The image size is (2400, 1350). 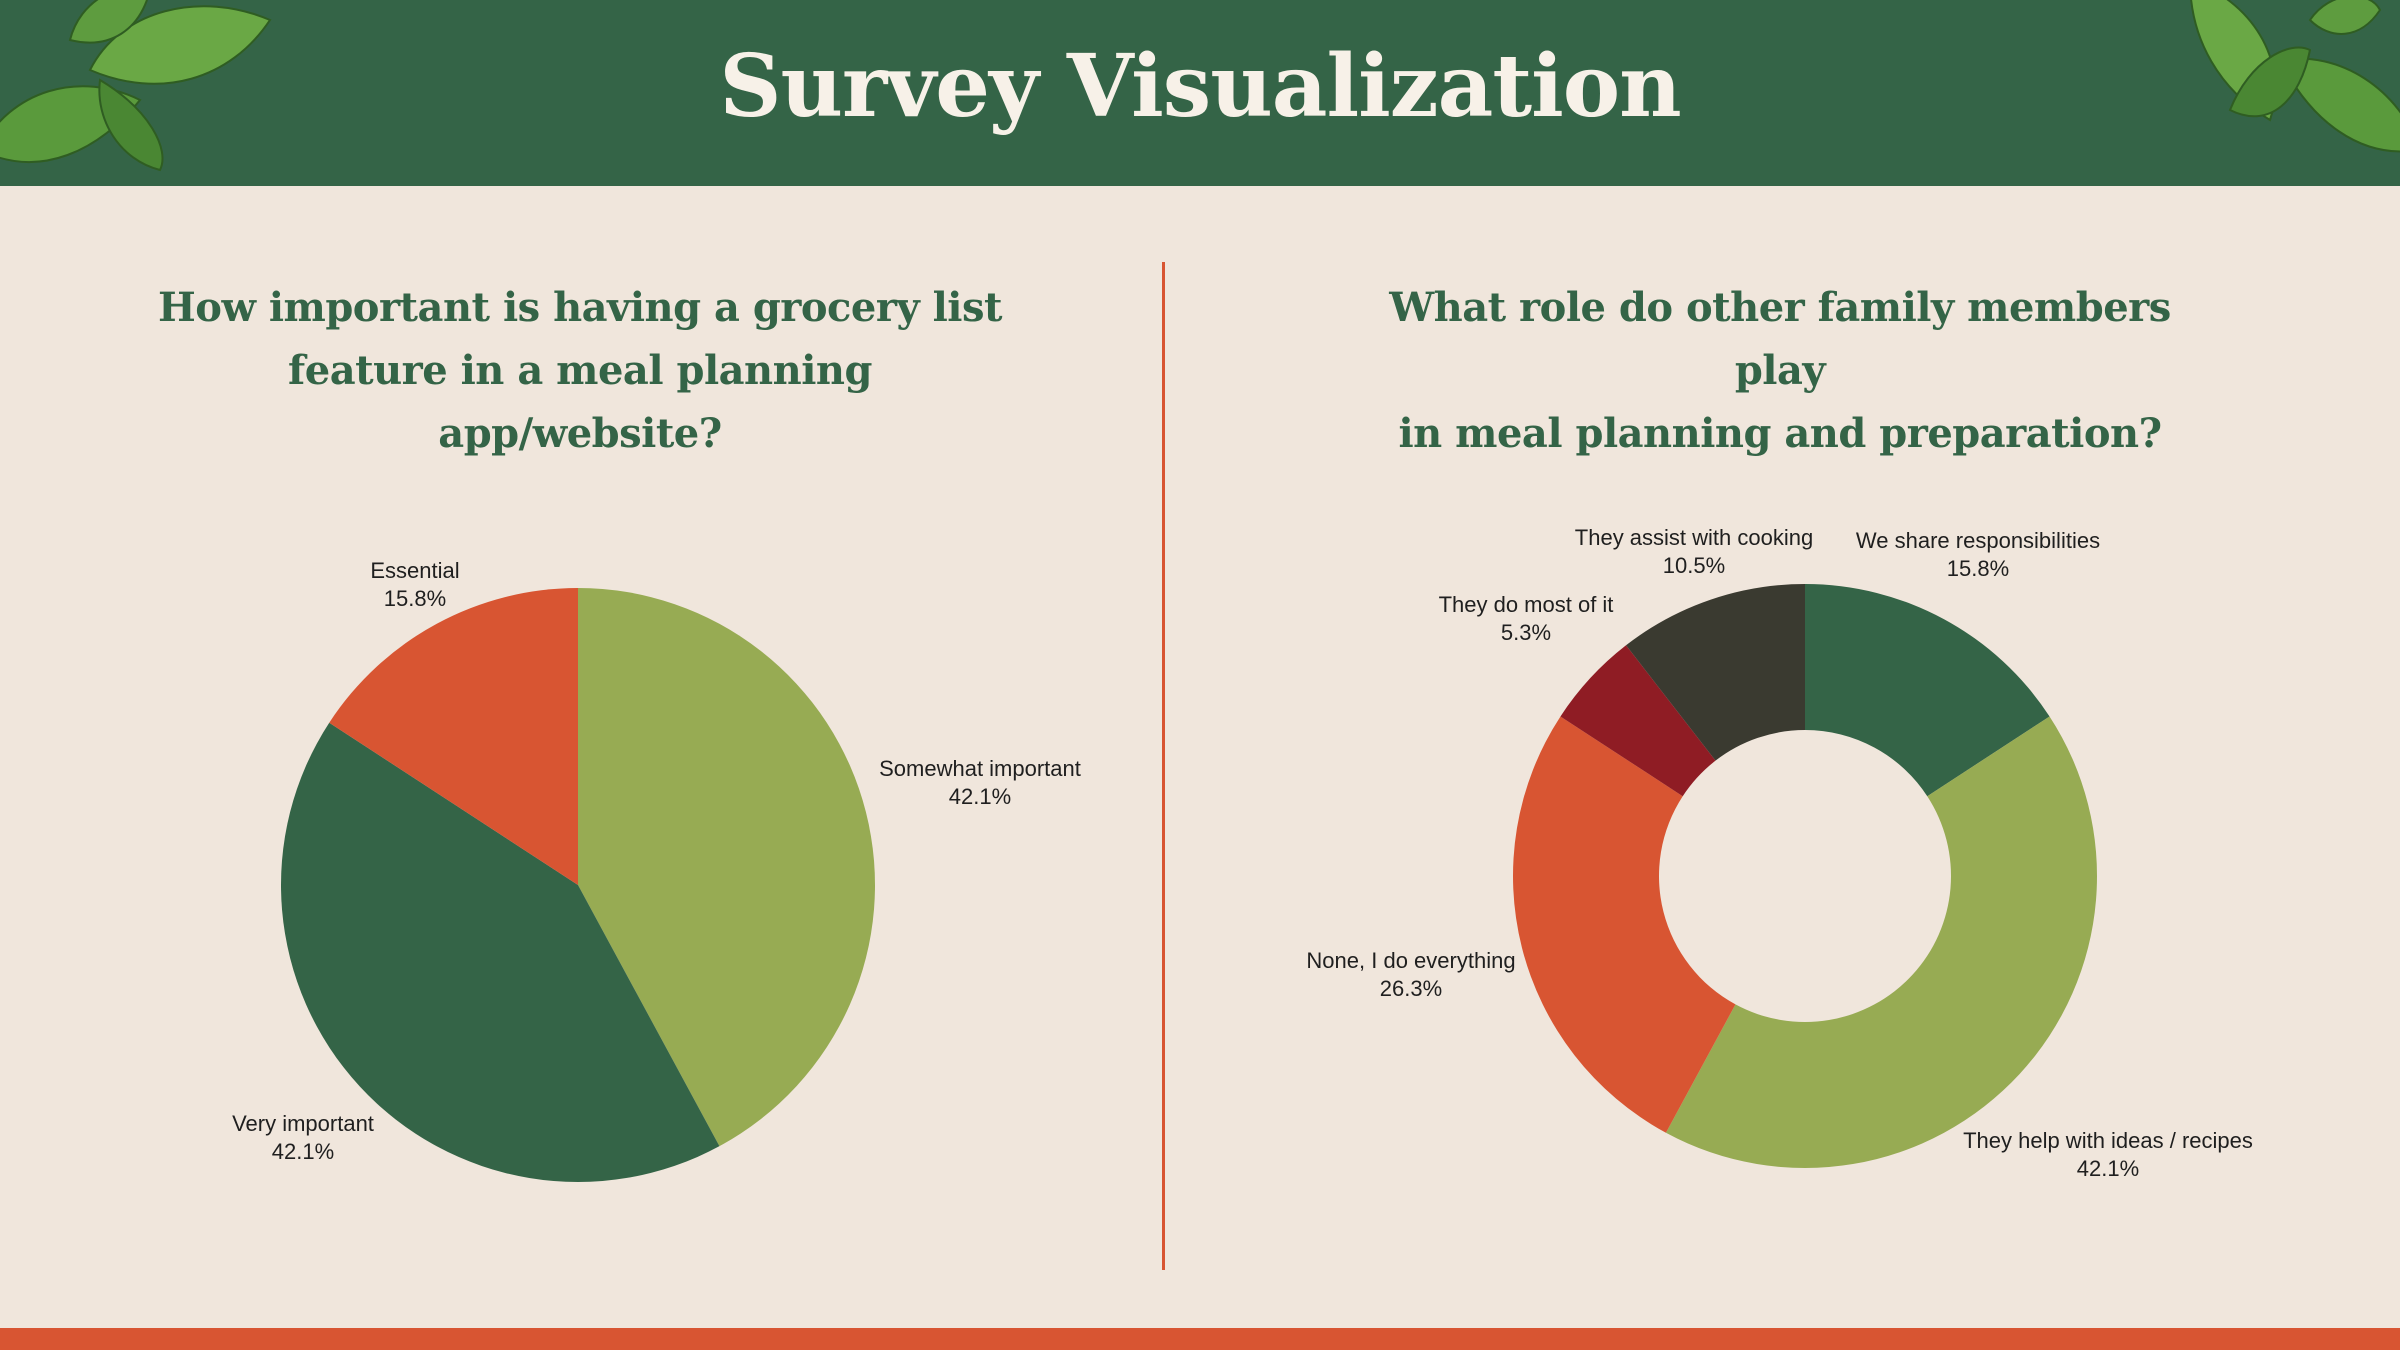 What do you see at coordinates (1694, 565) in the screenshot?
I see `chart-2-value-they-assist-with-cooking: 10.5%` at bounding box center [1694, 565].